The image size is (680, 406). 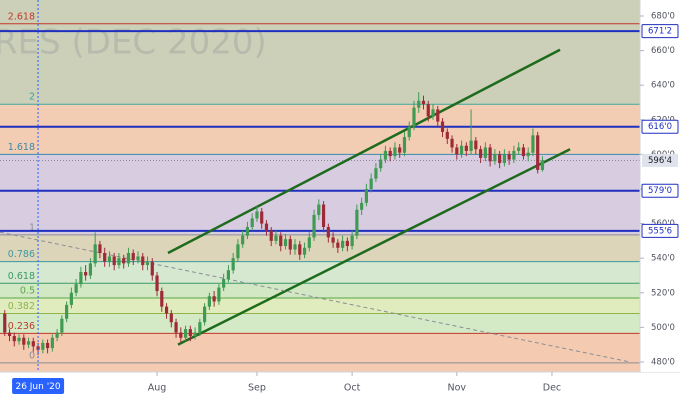 I want to click on fib-label: 0.786, so click(x=21, y=254).